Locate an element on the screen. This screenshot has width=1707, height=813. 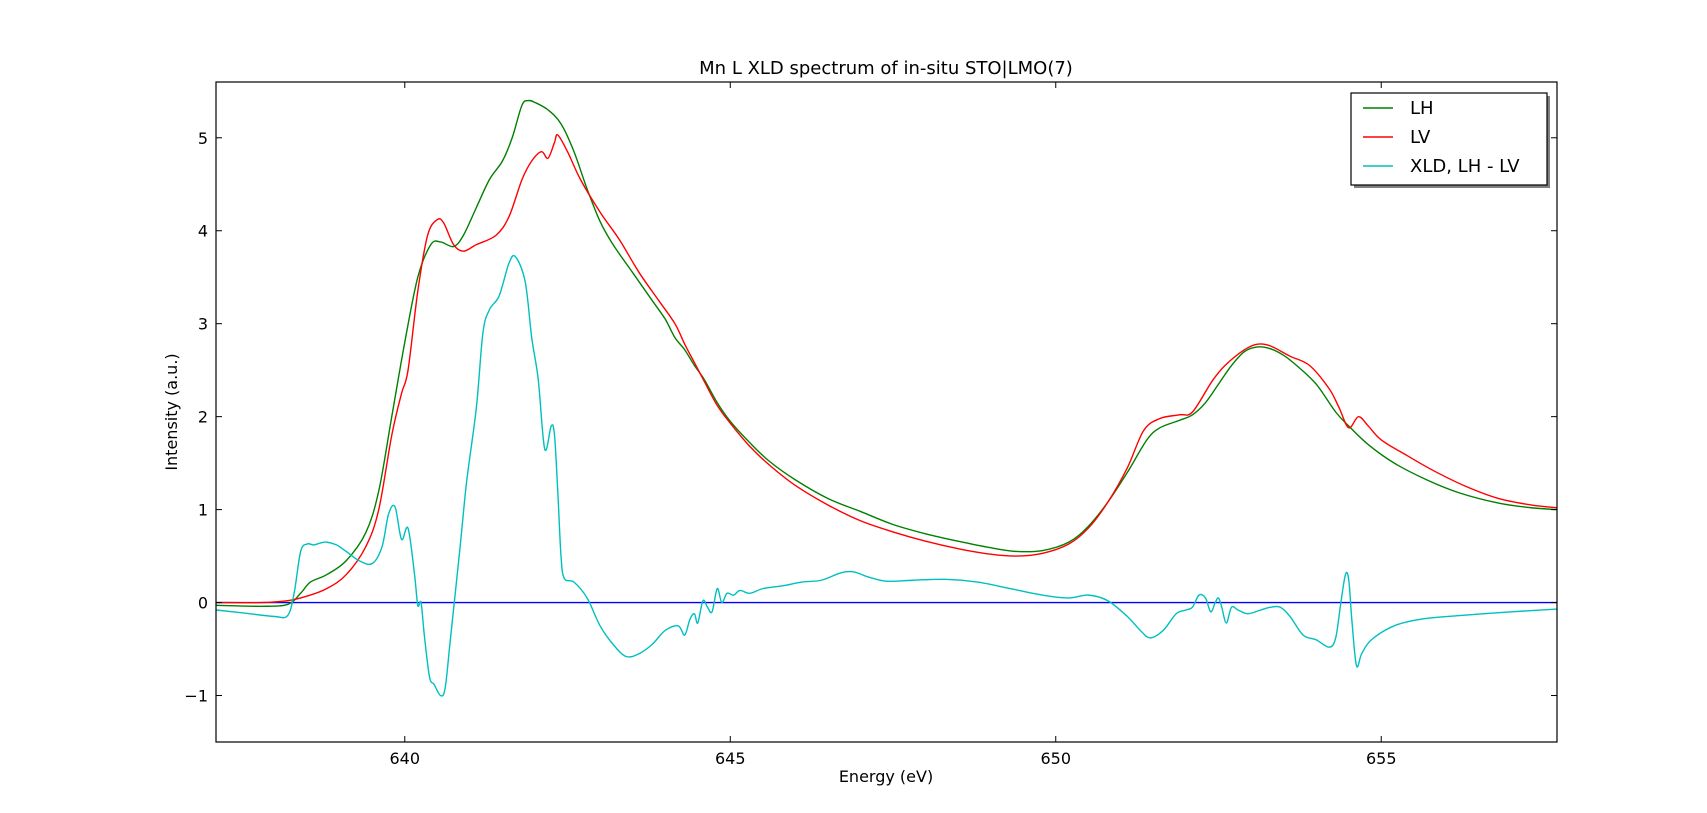
y-axis-label: Intensity (a.u.) is located at coordinates (171, 411).